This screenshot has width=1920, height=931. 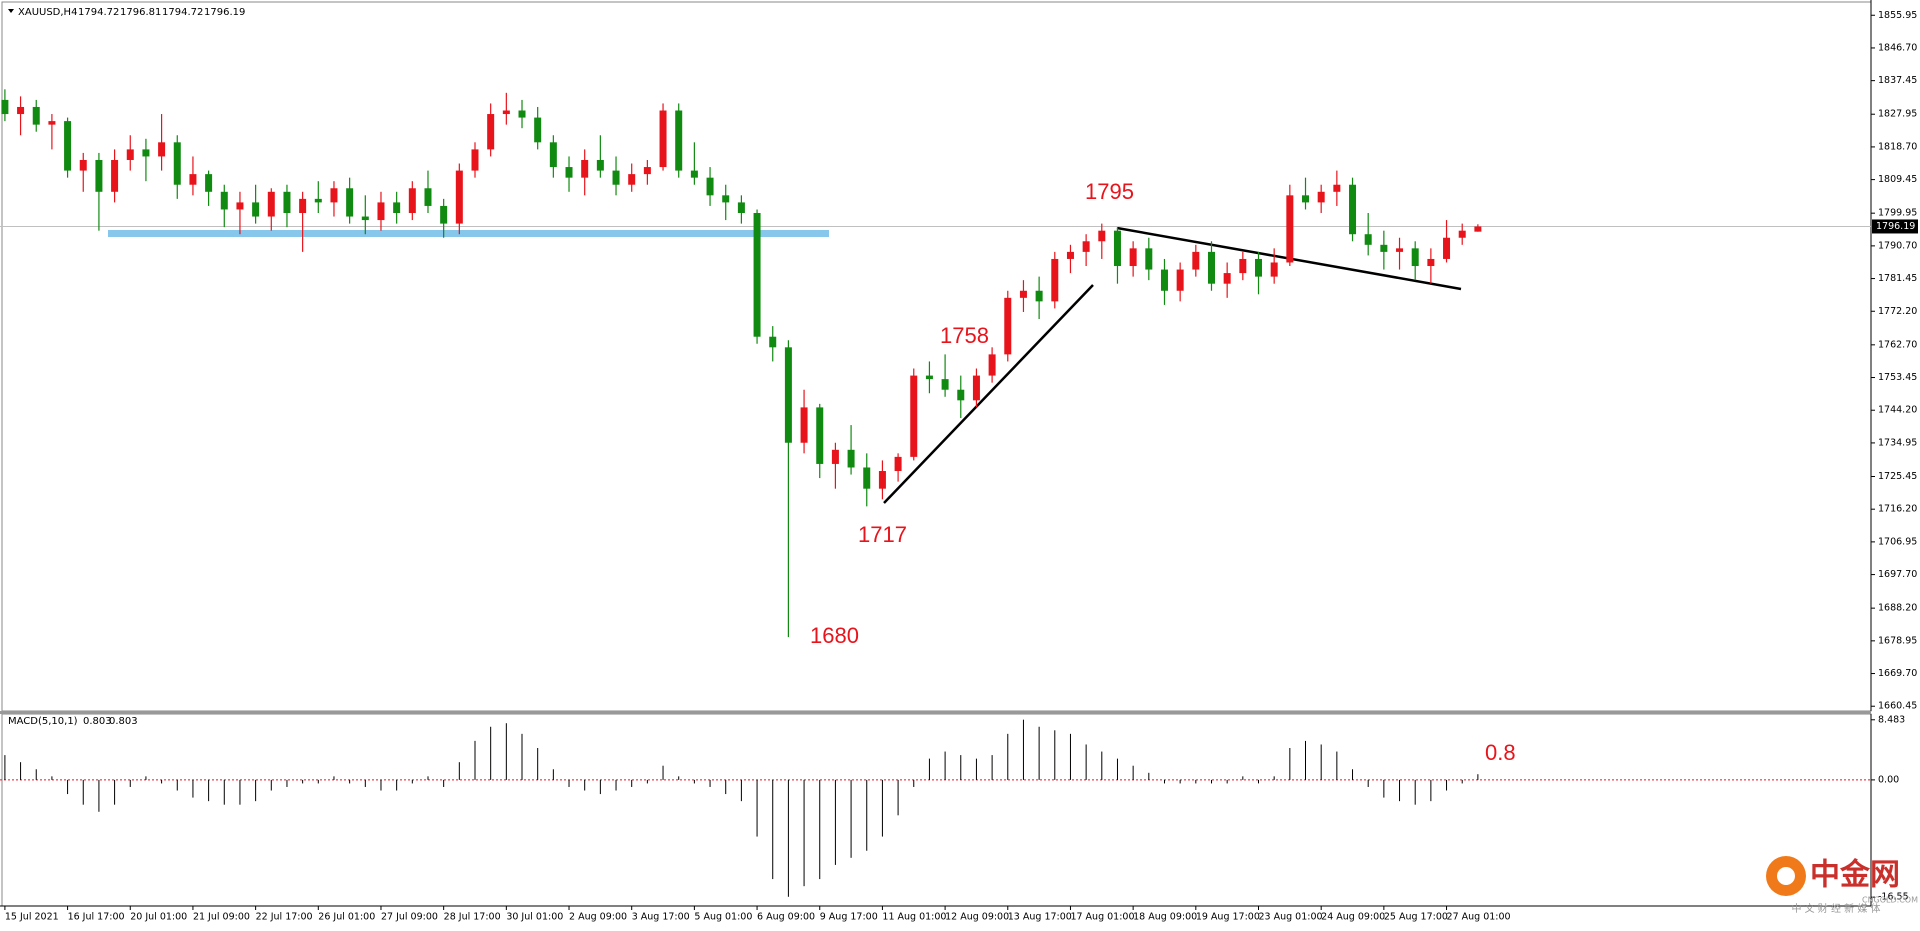 What do you see at coordinates (98, 12) in the screenshot?
I see `open-value: 1794.72` at bounding box center [98, 12].